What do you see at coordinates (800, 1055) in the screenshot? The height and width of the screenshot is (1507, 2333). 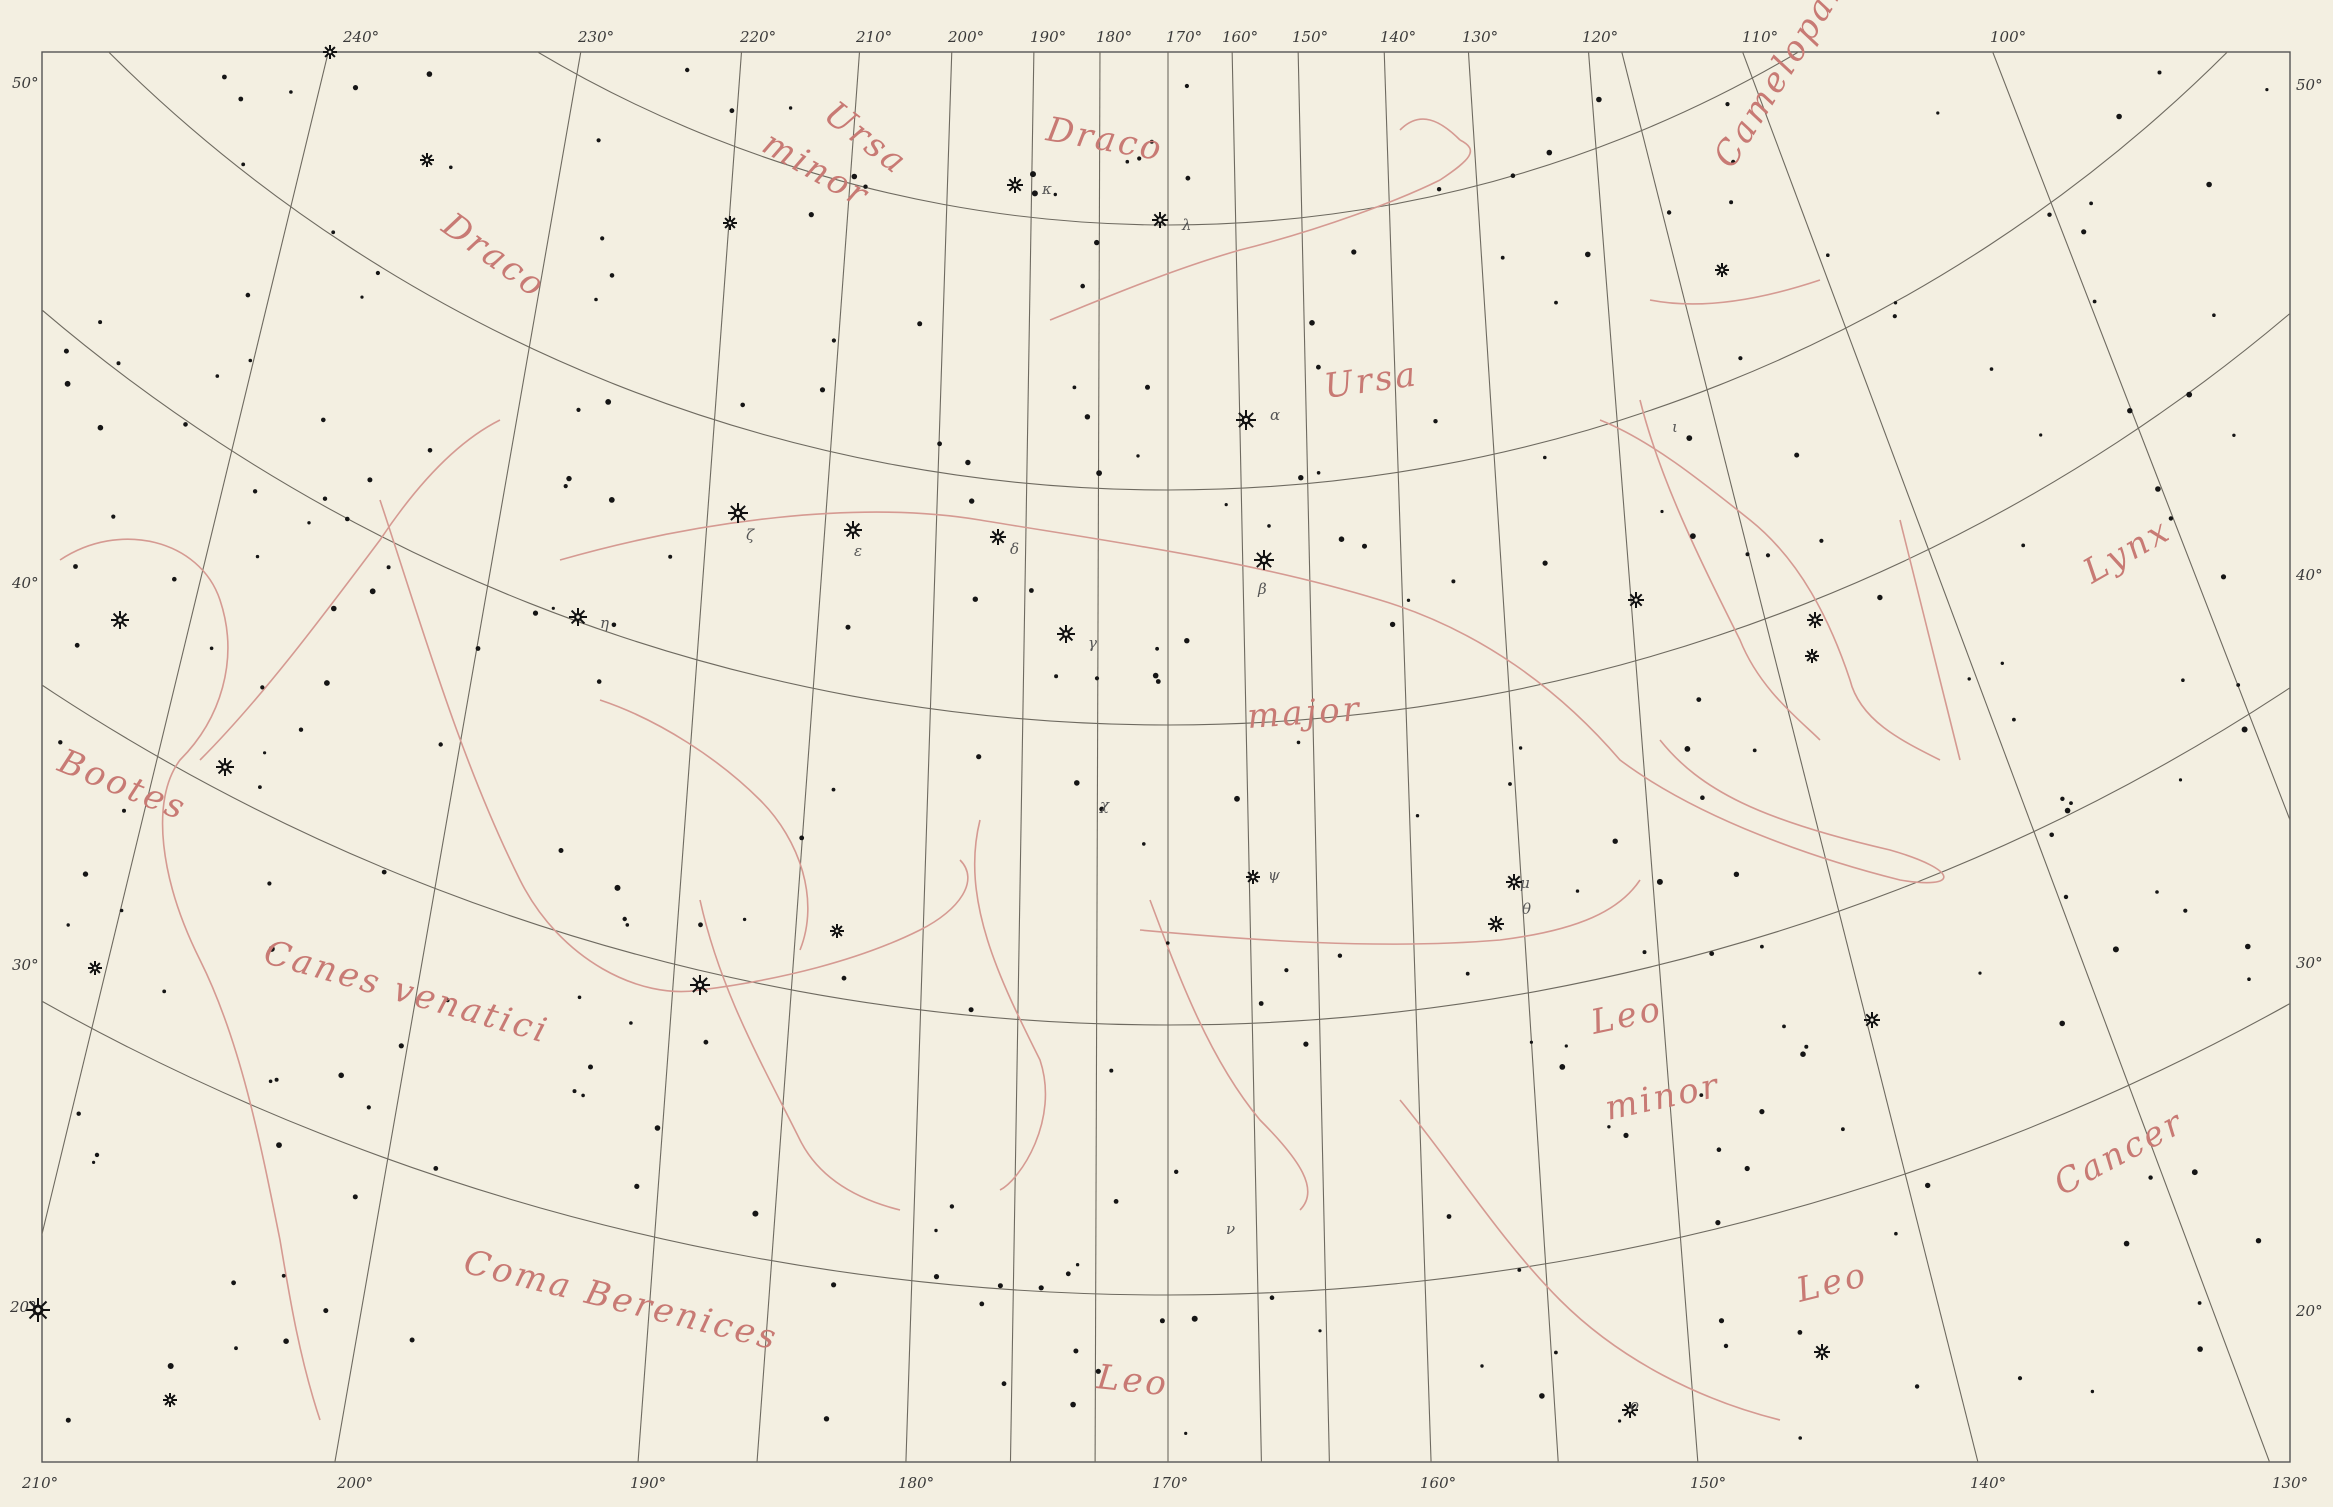 I see `ursa-major-back-leg` at bounding box center [800, 1055].